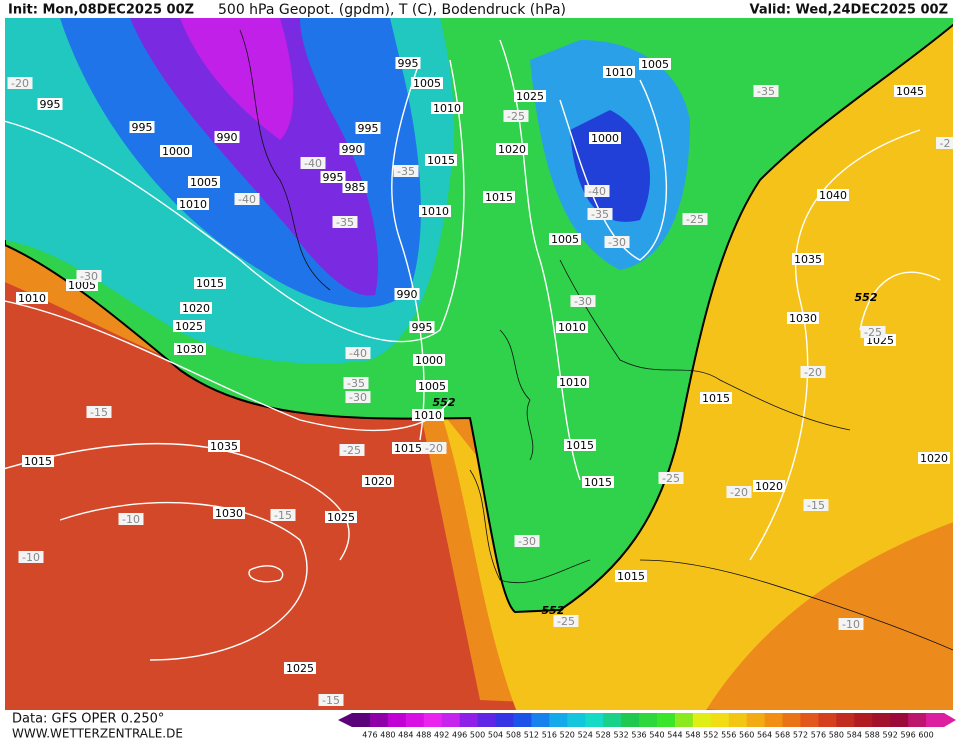 The height and width of the screenshot is (741, 959). I want to click on temperature-label: -35, so click(406, 171).